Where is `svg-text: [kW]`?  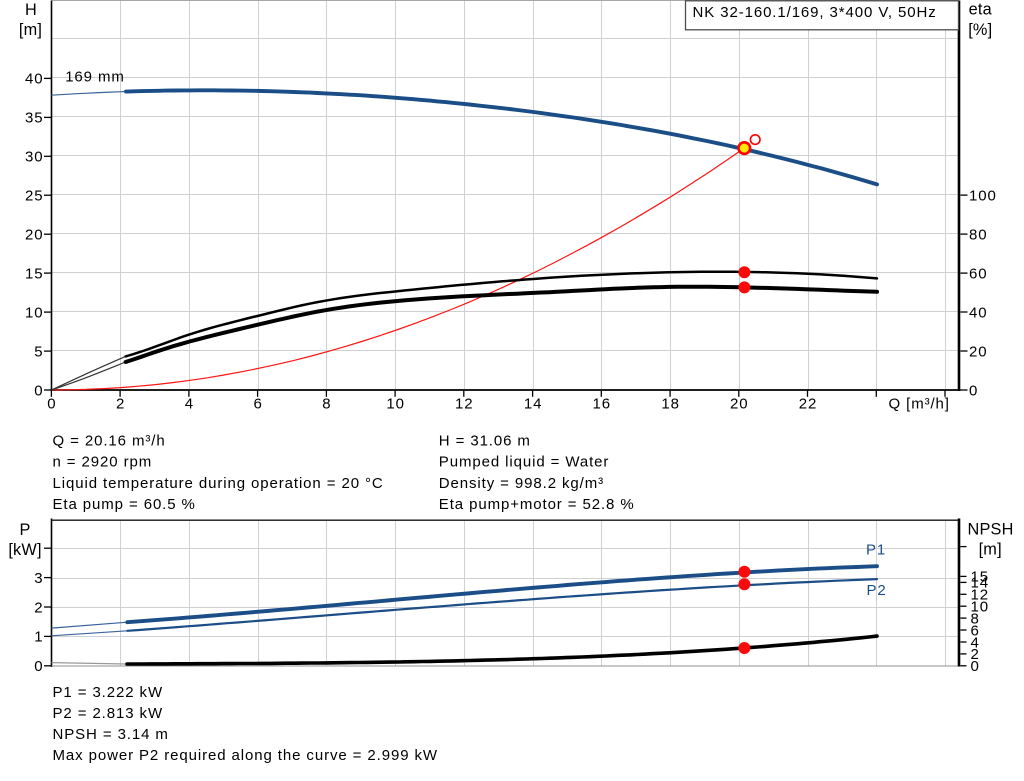
svg-text: [kW] is located at coordinates (24, 550).